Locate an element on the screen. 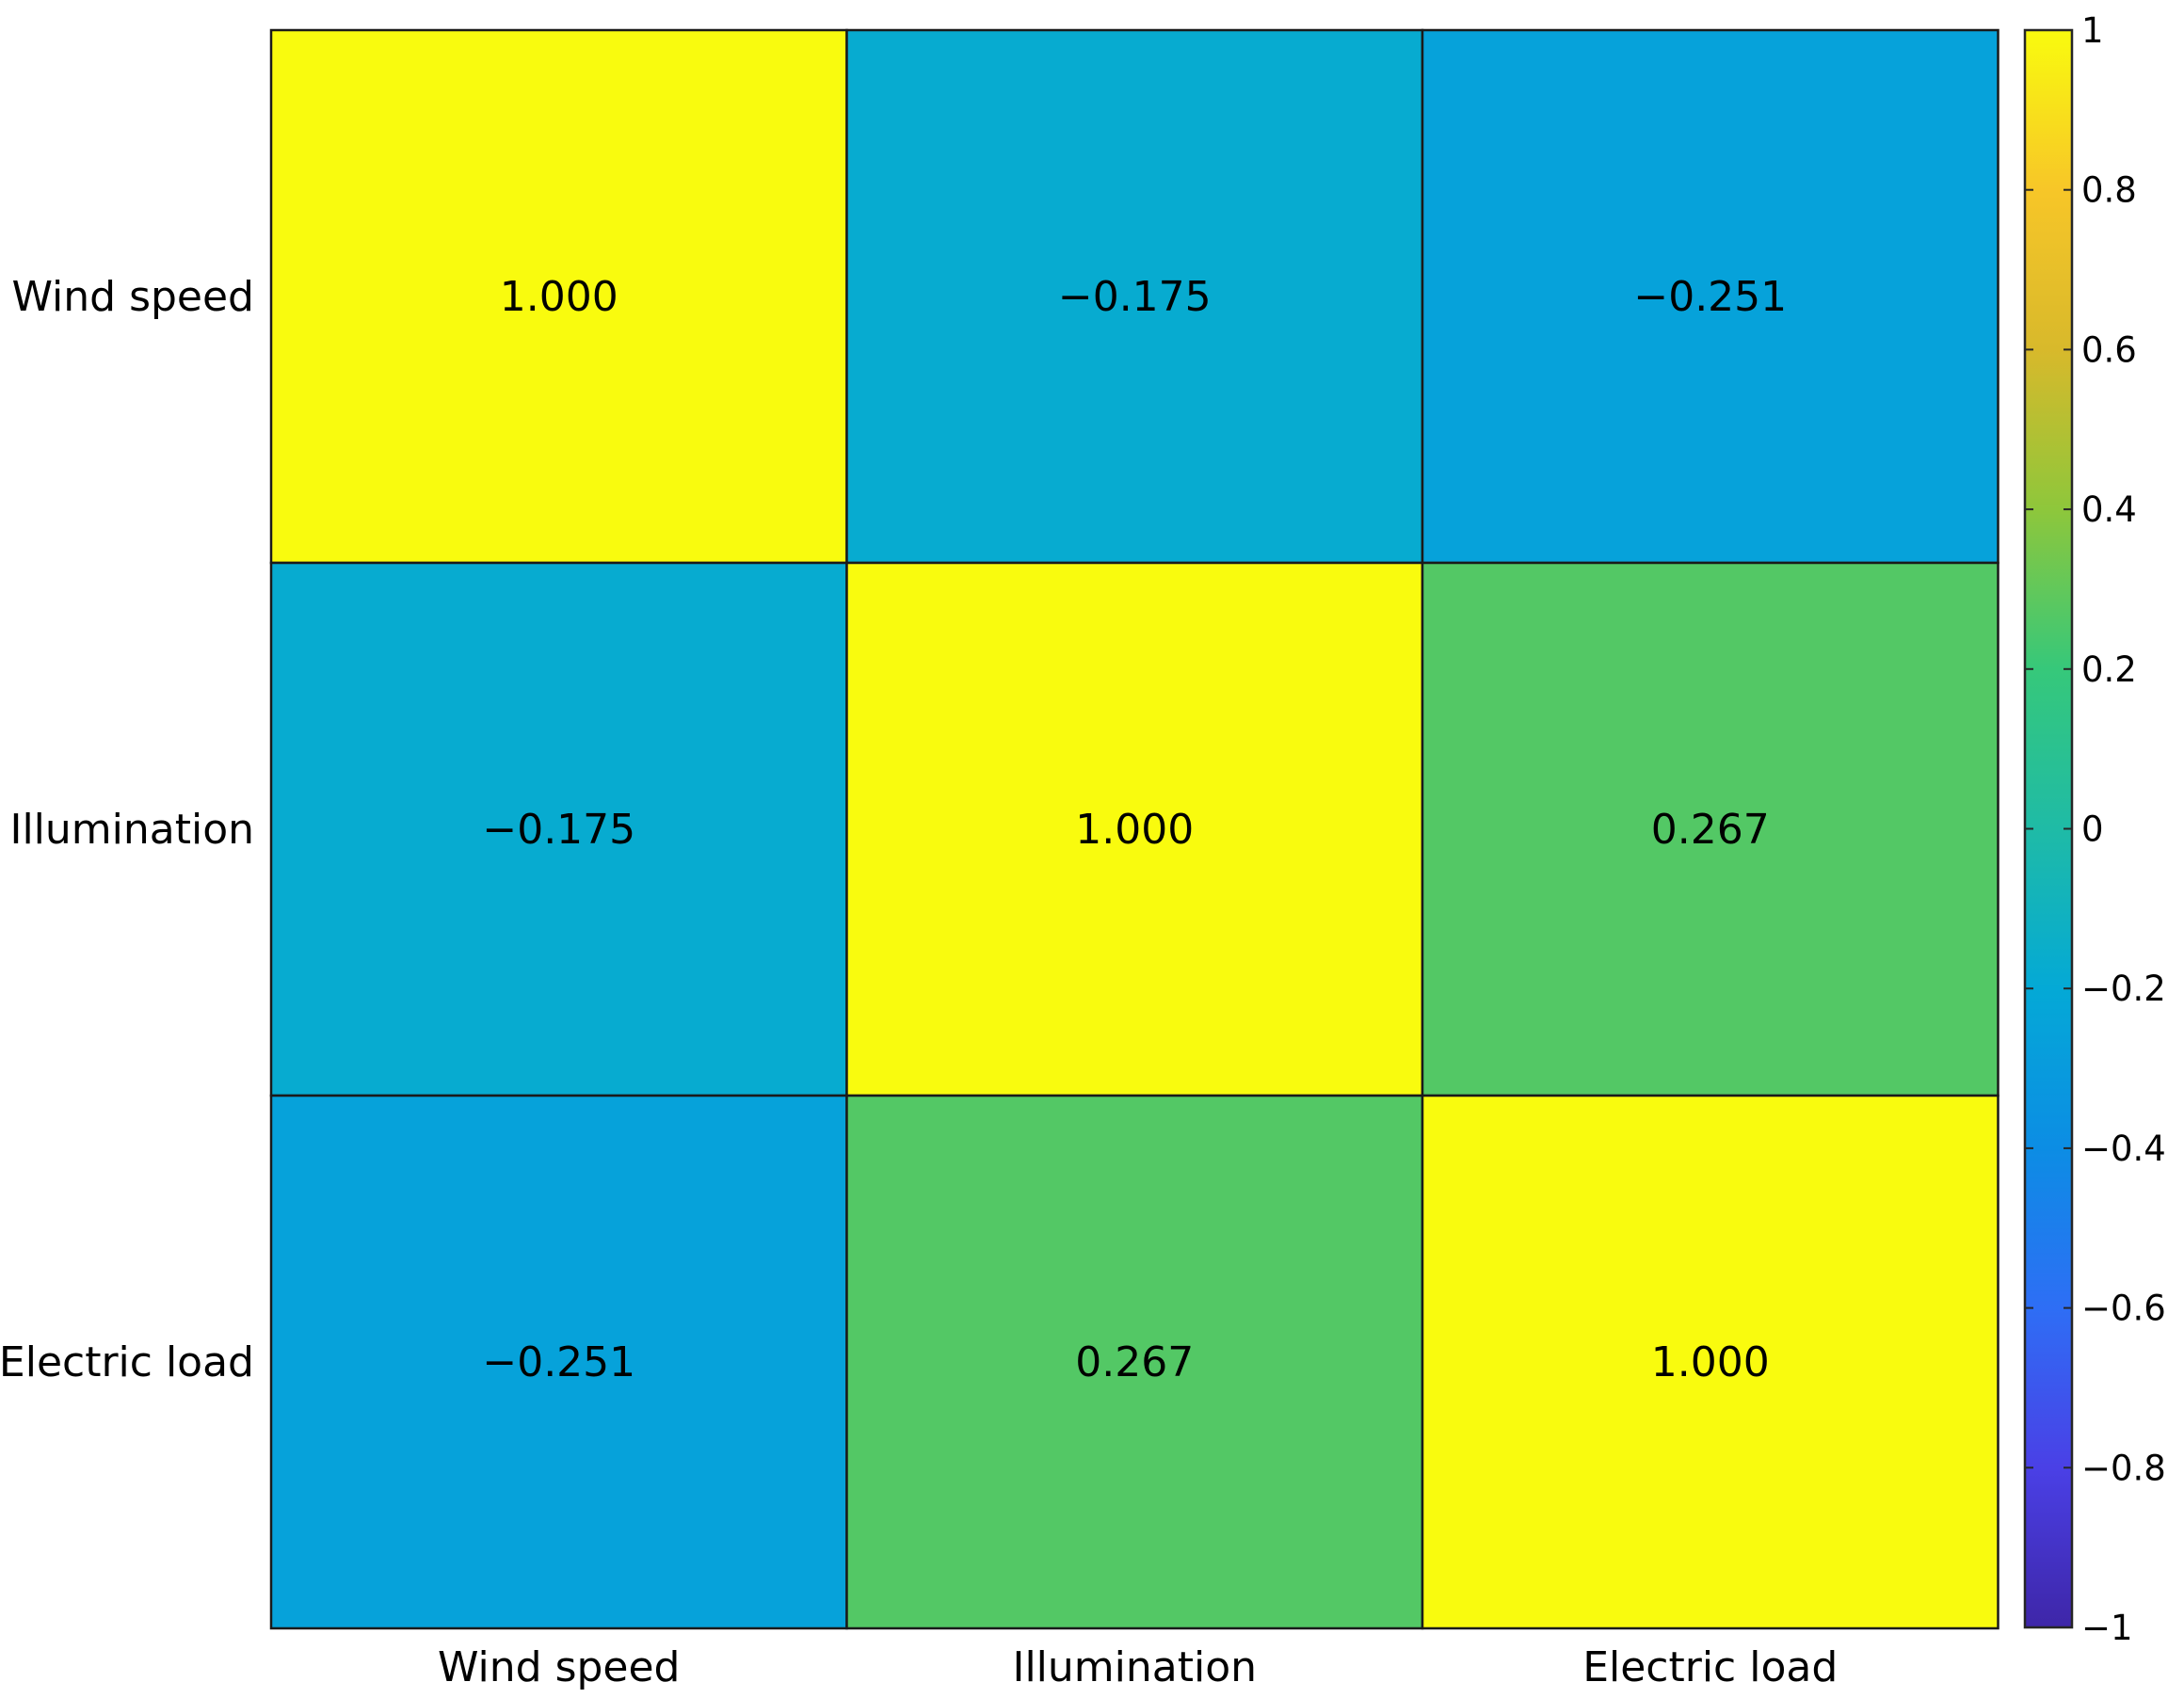  row-label: Electric load is located at coordinates (127, 1362).